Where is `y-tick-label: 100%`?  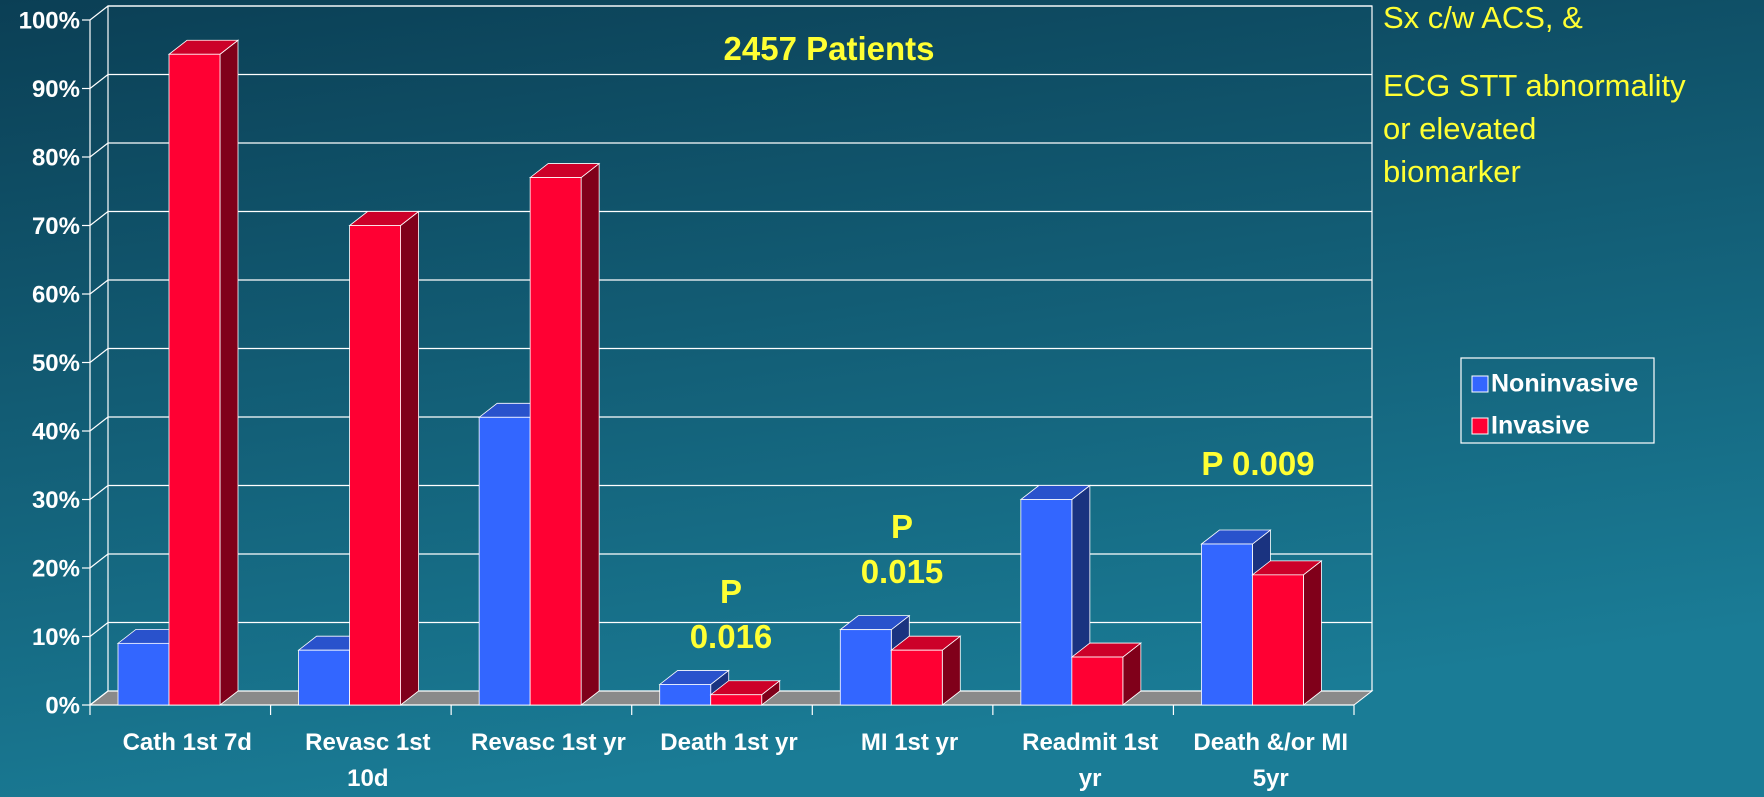
y-tick-label: 100% is located at coordinates (49, 20).